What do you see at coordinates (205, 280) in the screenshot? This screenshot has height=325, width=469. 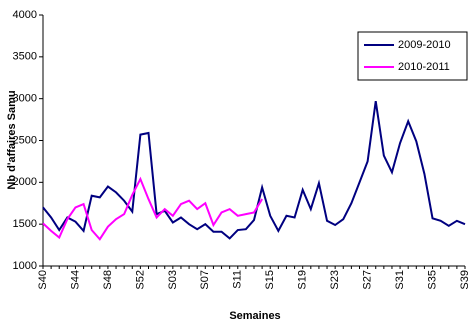 I see `x-tick-label: S07` at bounding box center [205, 280].